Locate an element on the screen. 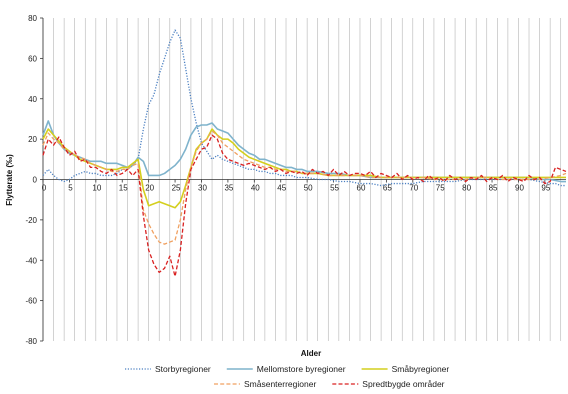 The image size is (568, 394). x-tick-label: 45 is located at coordinates (281, 188).